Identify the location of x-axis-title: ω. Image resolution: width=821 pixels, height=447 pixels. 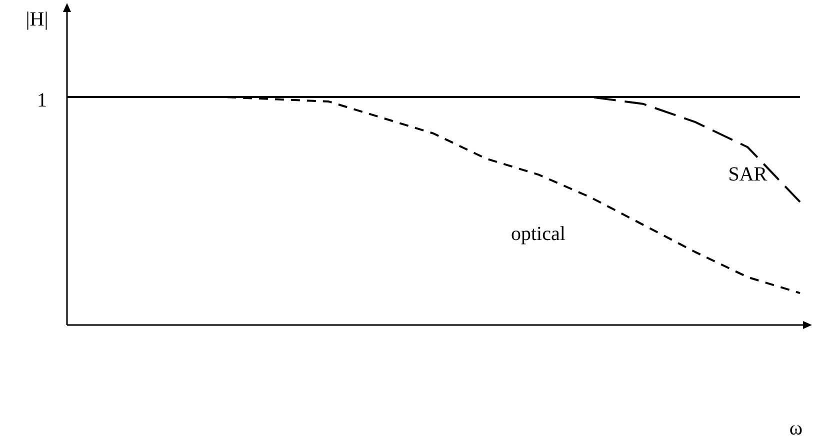
(796, 428).